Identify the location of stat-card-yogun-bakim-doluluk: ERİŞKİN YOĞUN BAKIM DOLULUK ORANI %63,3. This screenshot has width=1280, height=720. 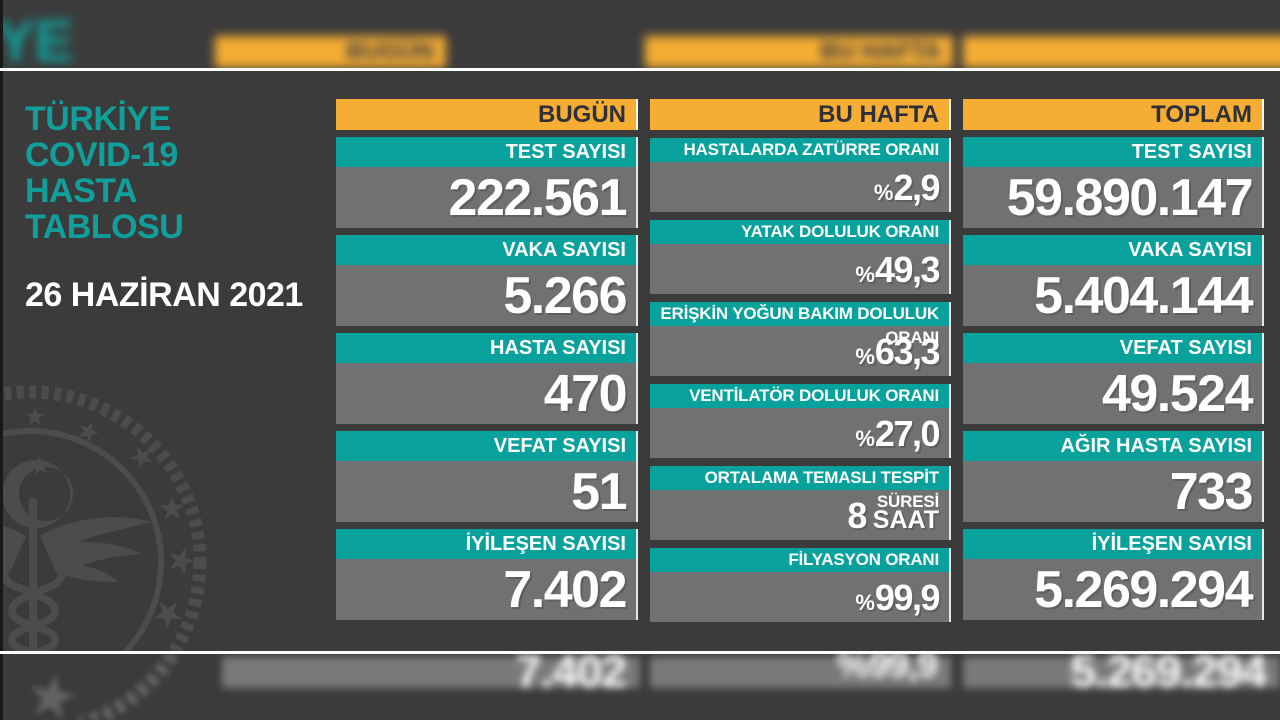
(800, 339).